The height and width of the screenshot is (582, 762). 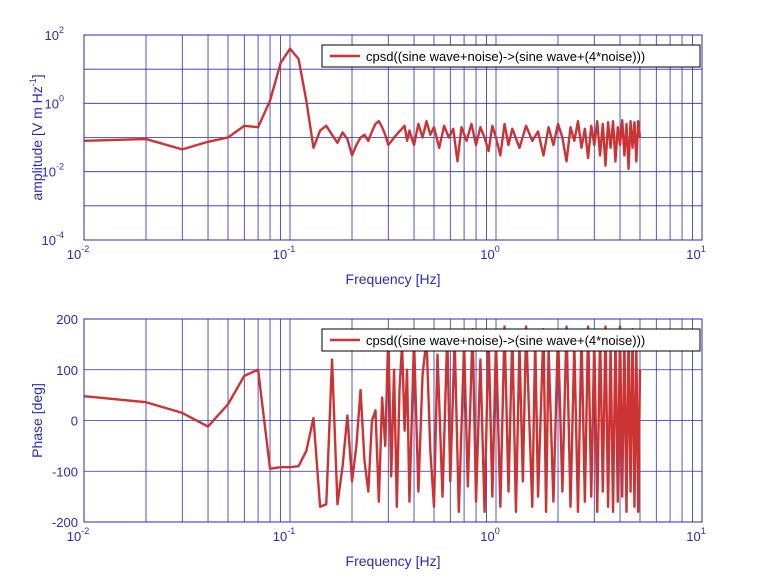 I want to click on phase-y-tick-label: -200, so click(x=65, y=522).